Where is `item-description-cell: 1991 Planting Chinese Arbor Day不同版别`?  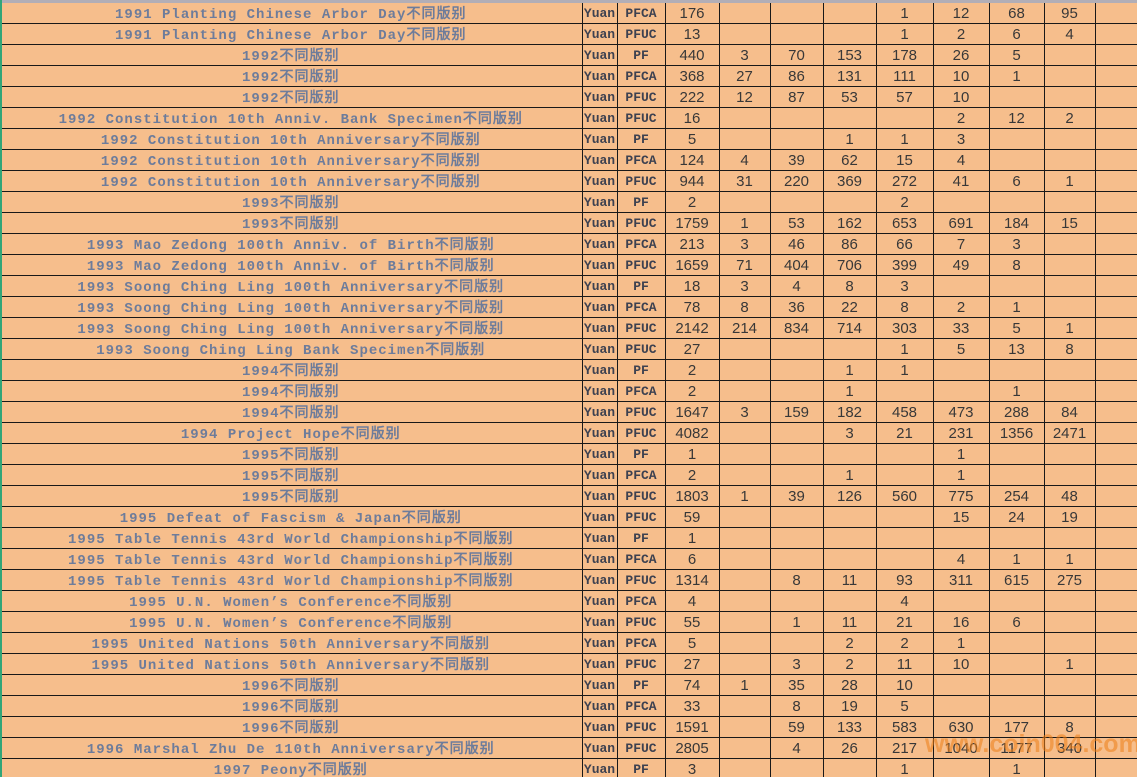 item-description-cell: 1991 Planting Chinese Arbor Day不同版别 is located at coordinates (291, 13).